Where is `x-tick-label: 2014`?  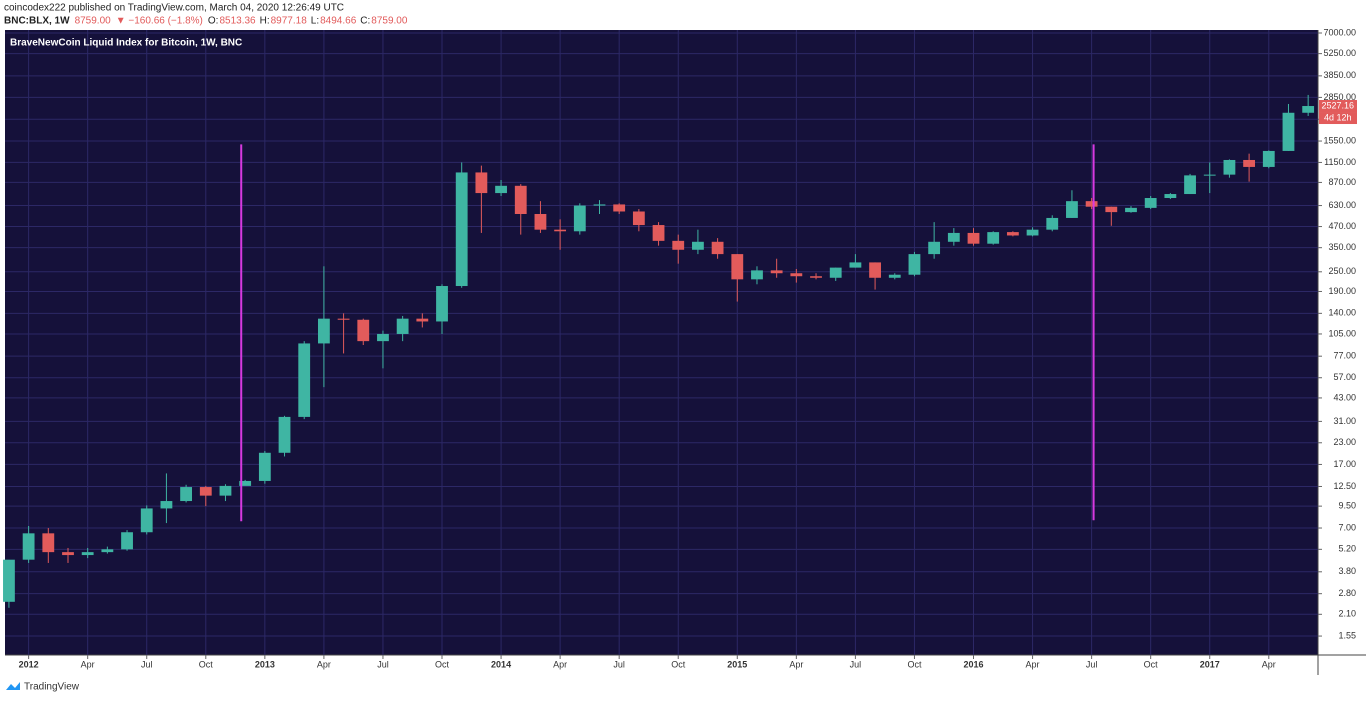 x-tick-label: 2014 is located at coordinates (501, 664).